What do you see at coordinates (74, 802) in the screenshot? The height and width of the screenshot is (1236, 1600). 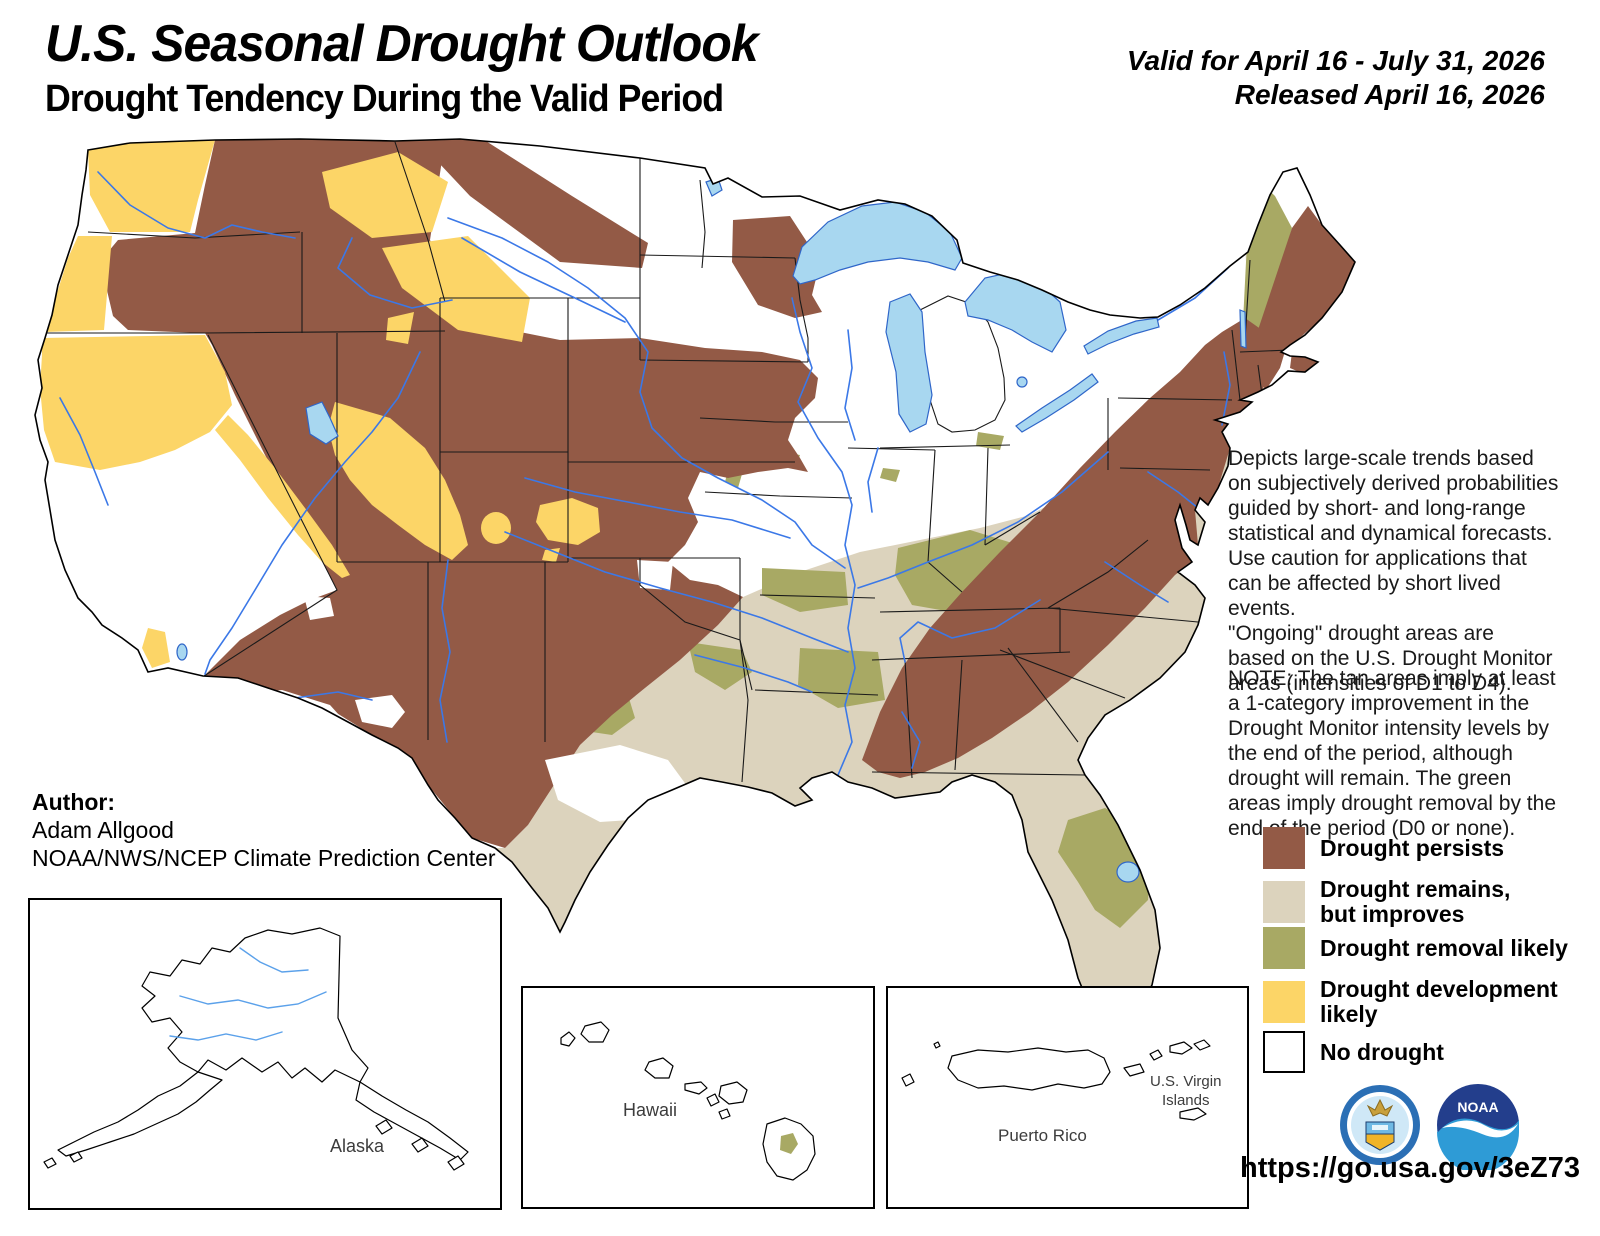 I see `author-label: Author:` at bounding box center [74, 802].